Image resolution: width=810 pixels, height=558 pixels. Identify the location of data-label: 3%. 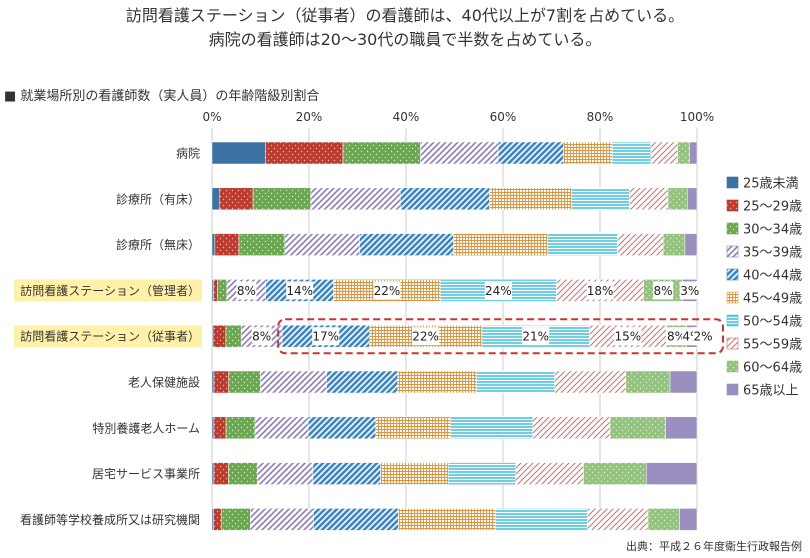
(689, 291).